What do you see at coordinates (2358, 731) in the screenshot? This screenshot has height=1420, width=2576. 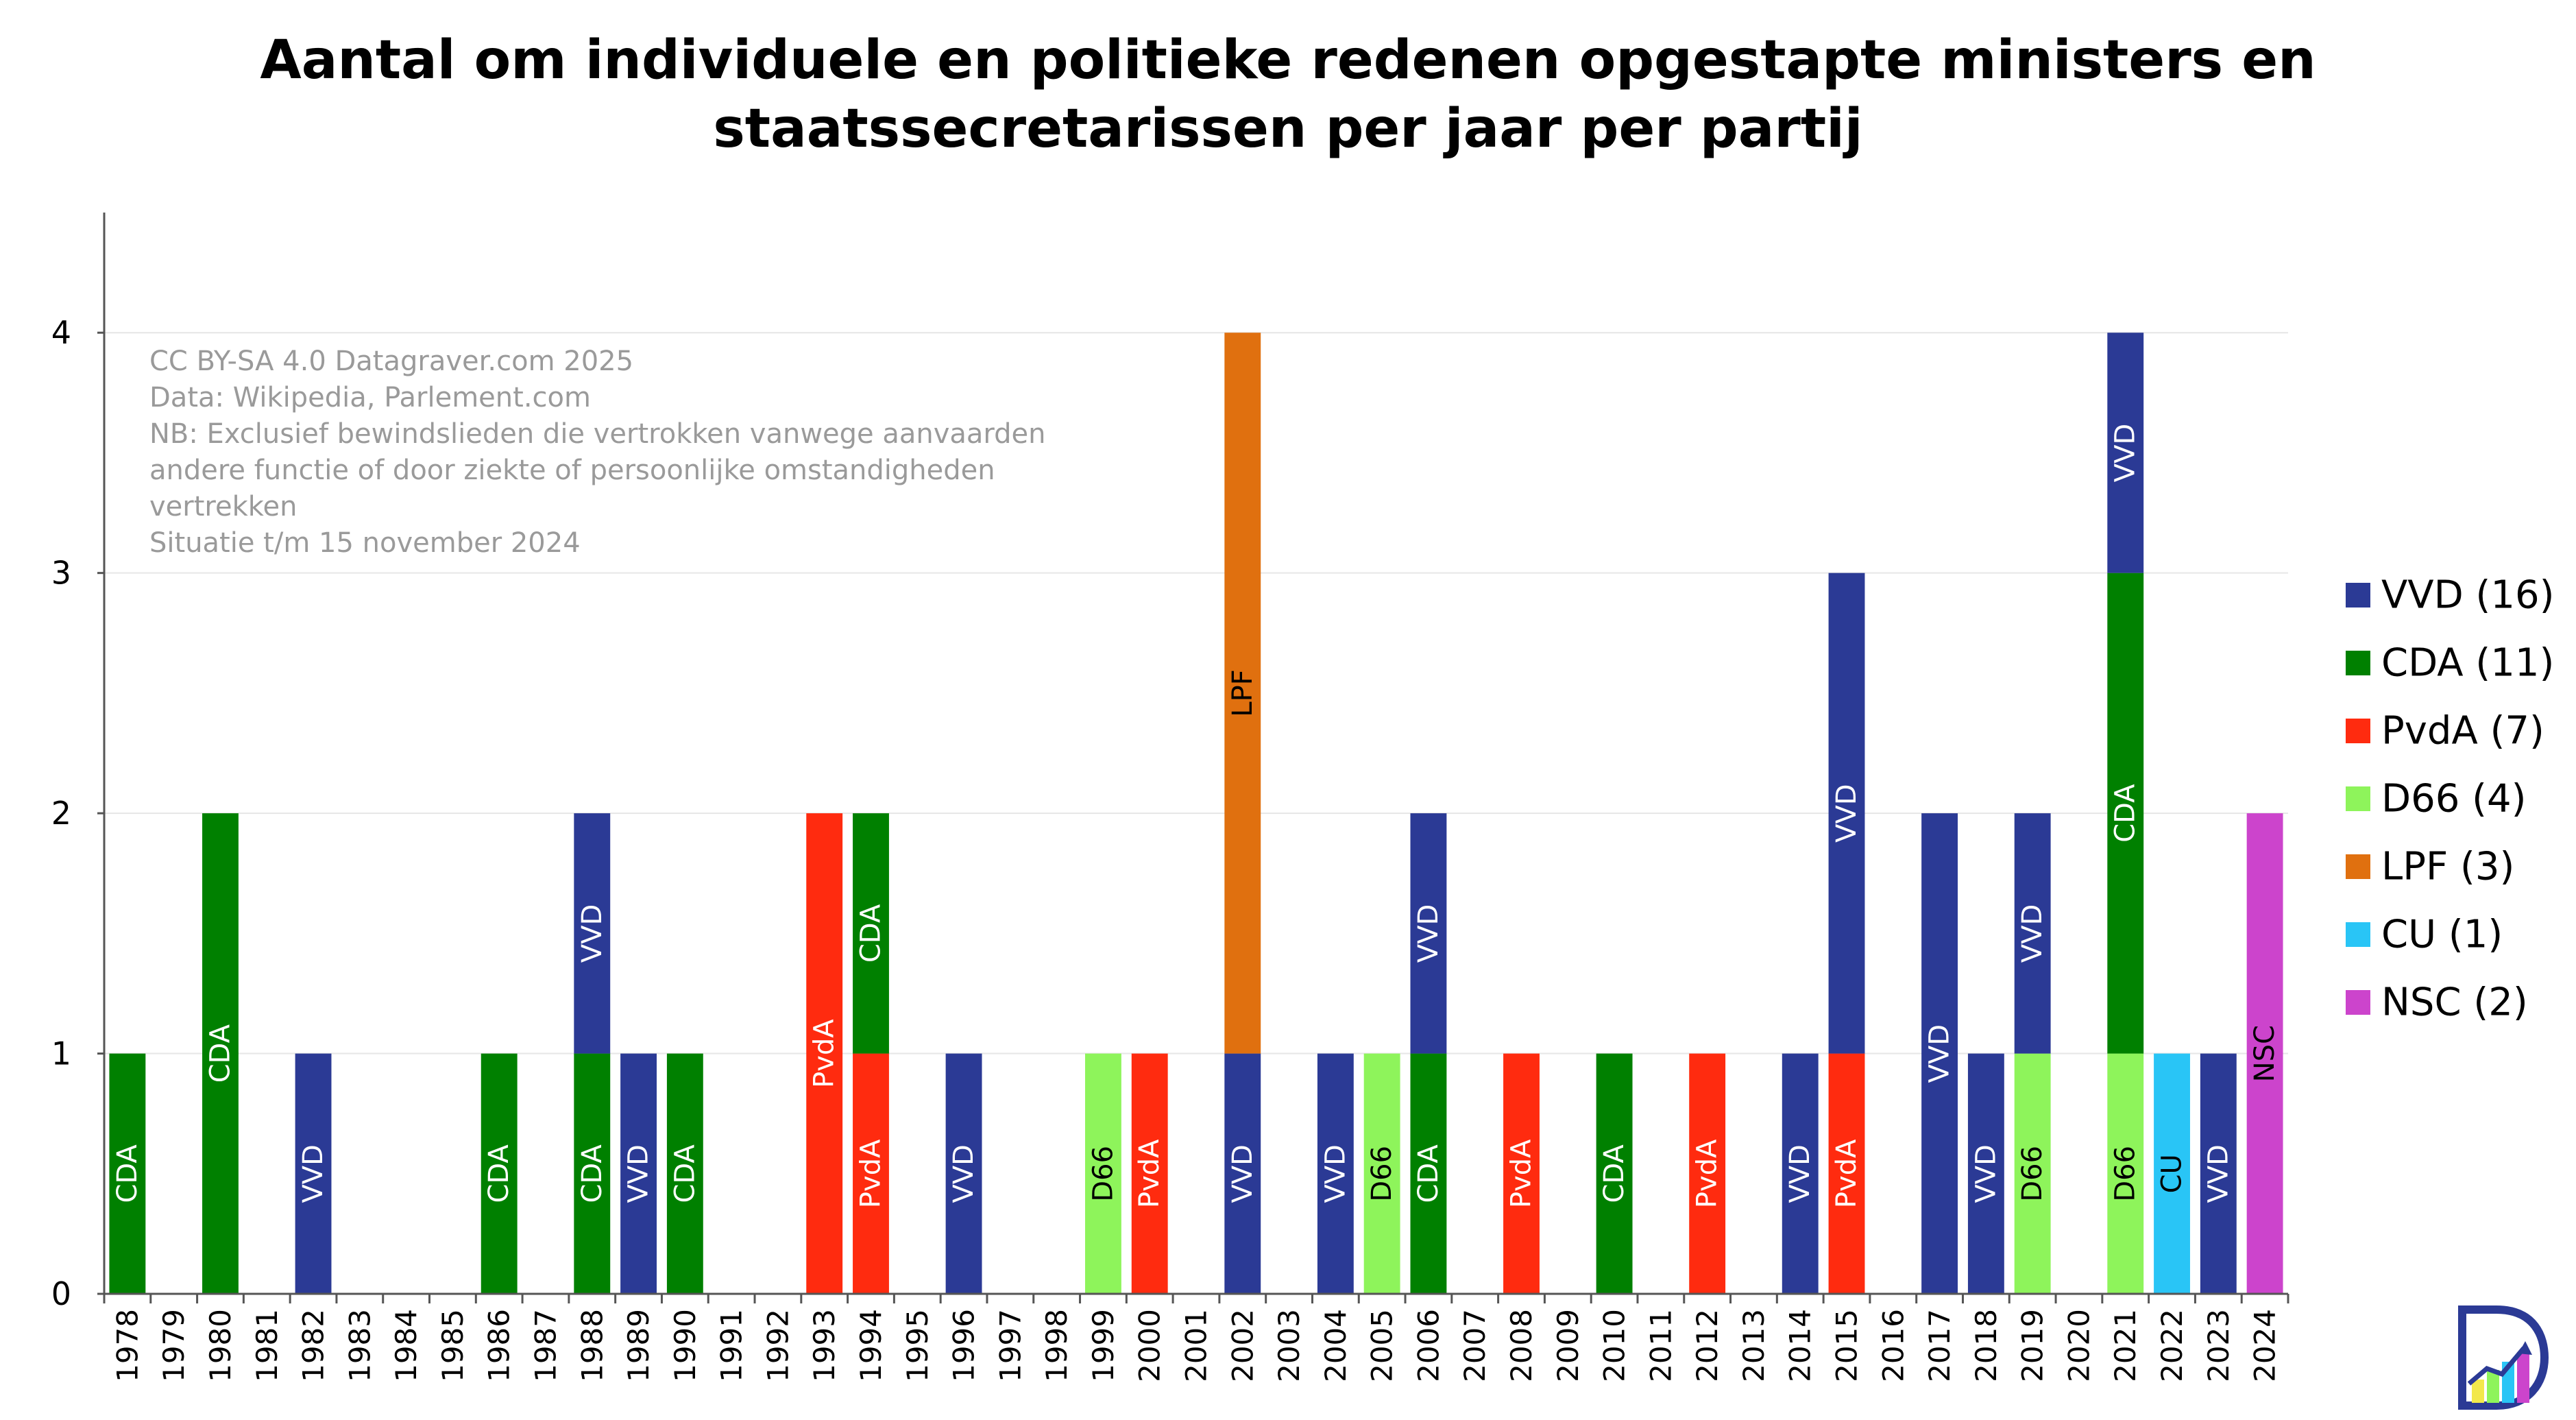 I see `legend-swatch-pvda` at bounding box center [2358, 731].